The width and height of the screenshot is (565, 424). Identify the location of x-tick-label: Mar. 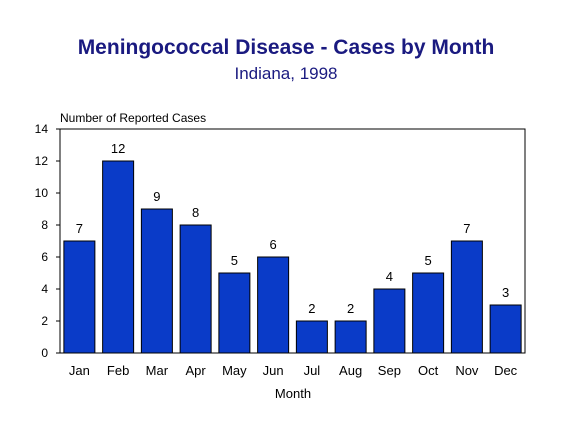
(157, 370).